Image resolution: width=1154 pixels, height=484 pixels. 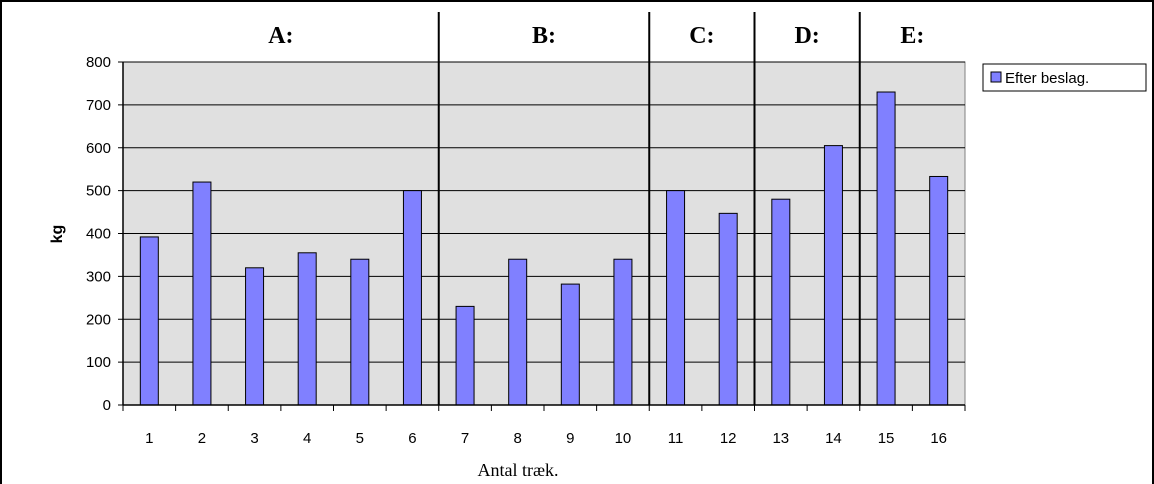 What do you see at coordinates (254, 438) in the screenshot?
I see `x-tick-label: 3` at bounding box center [254, 438].